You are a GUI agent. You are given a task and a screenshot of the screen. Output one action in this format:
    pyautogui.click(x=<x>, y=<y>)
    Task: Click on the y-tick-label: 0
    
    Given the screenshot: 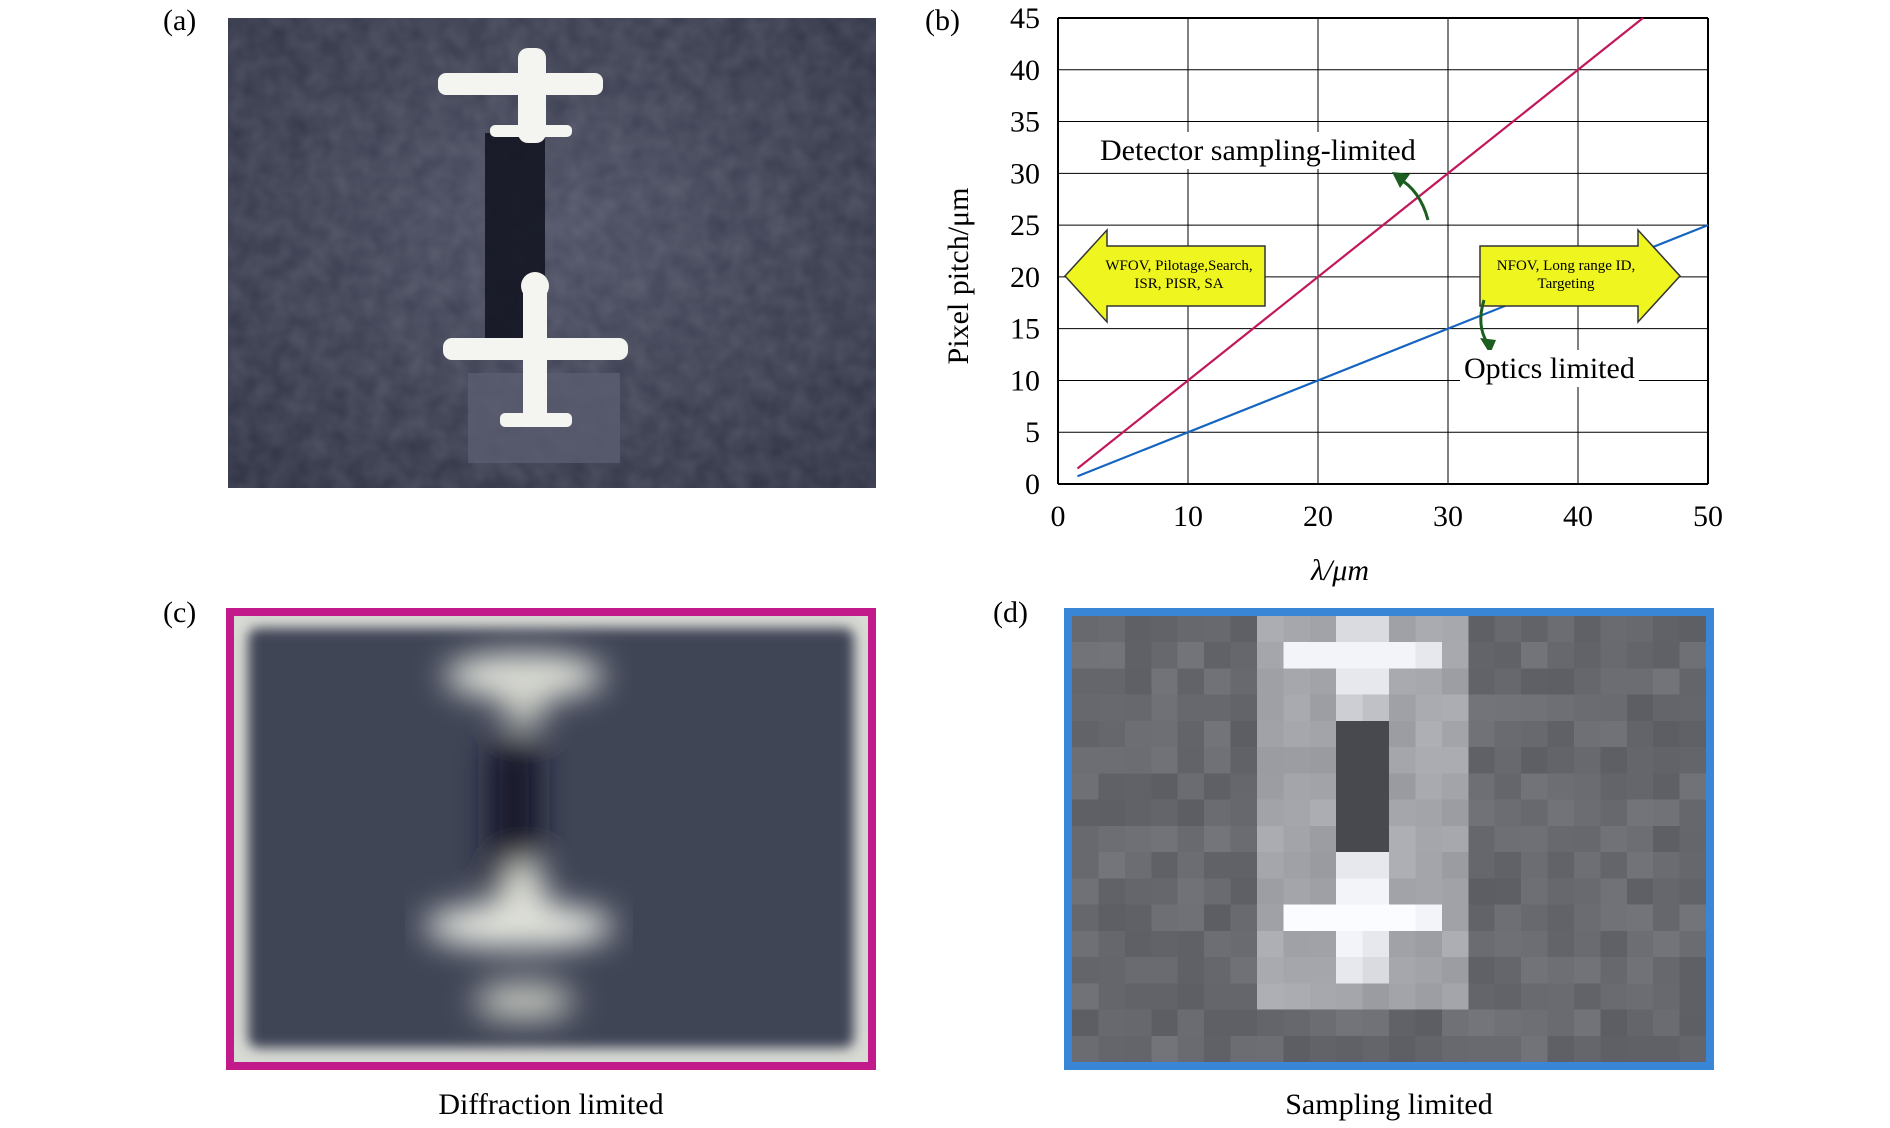 What is the action you would take?
    pyautogui.click(x=1032, y=484)
    